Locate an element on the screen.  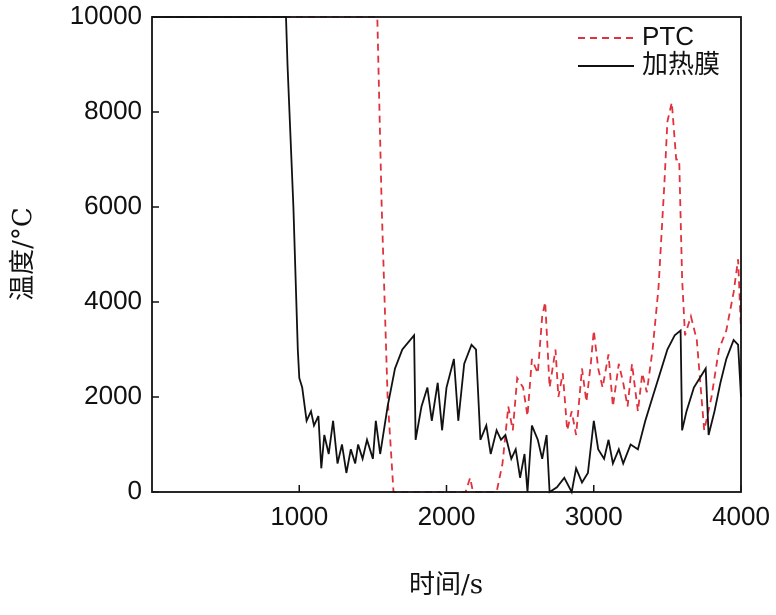
legend-label: 加热膜 is located at coordinates (681, 64).